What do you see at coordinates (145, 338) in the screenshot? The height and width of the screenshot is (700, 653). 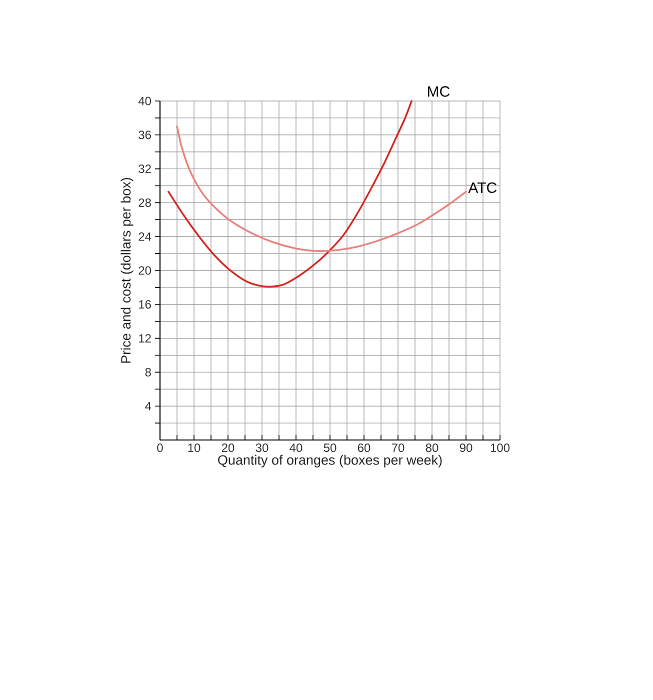 I see `y-tick-label: 12` at bounding box center [145, 338].